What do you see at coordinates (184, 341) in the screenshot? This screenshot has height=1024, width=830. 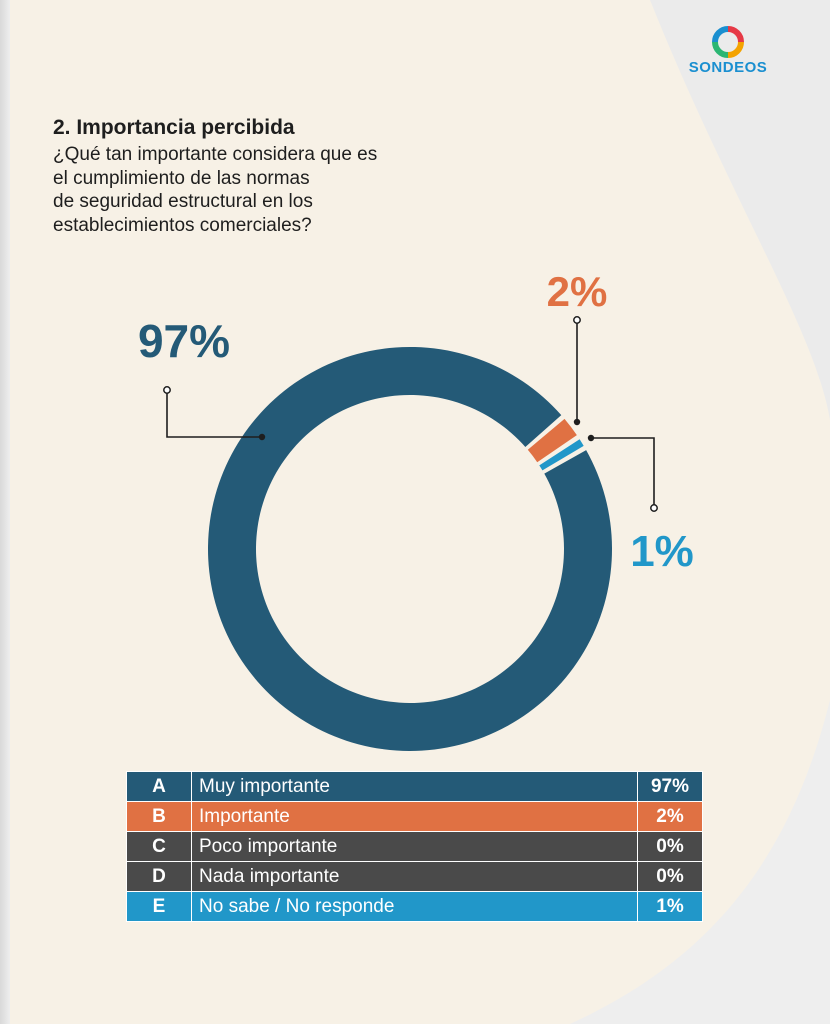 I see `data-label-0: 97%` at bounding box center [184, 341].